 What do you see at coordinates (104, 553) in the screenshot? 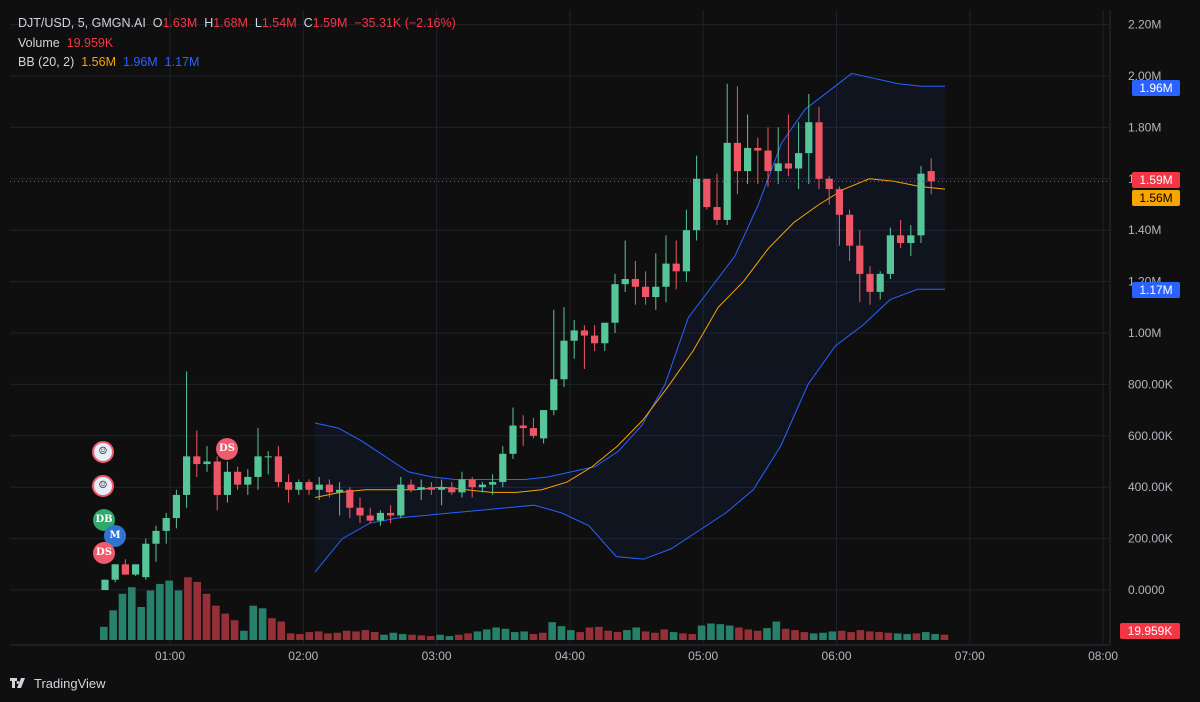
I see `ds-marker-bottom: DS` at bounding box center [104, 553].